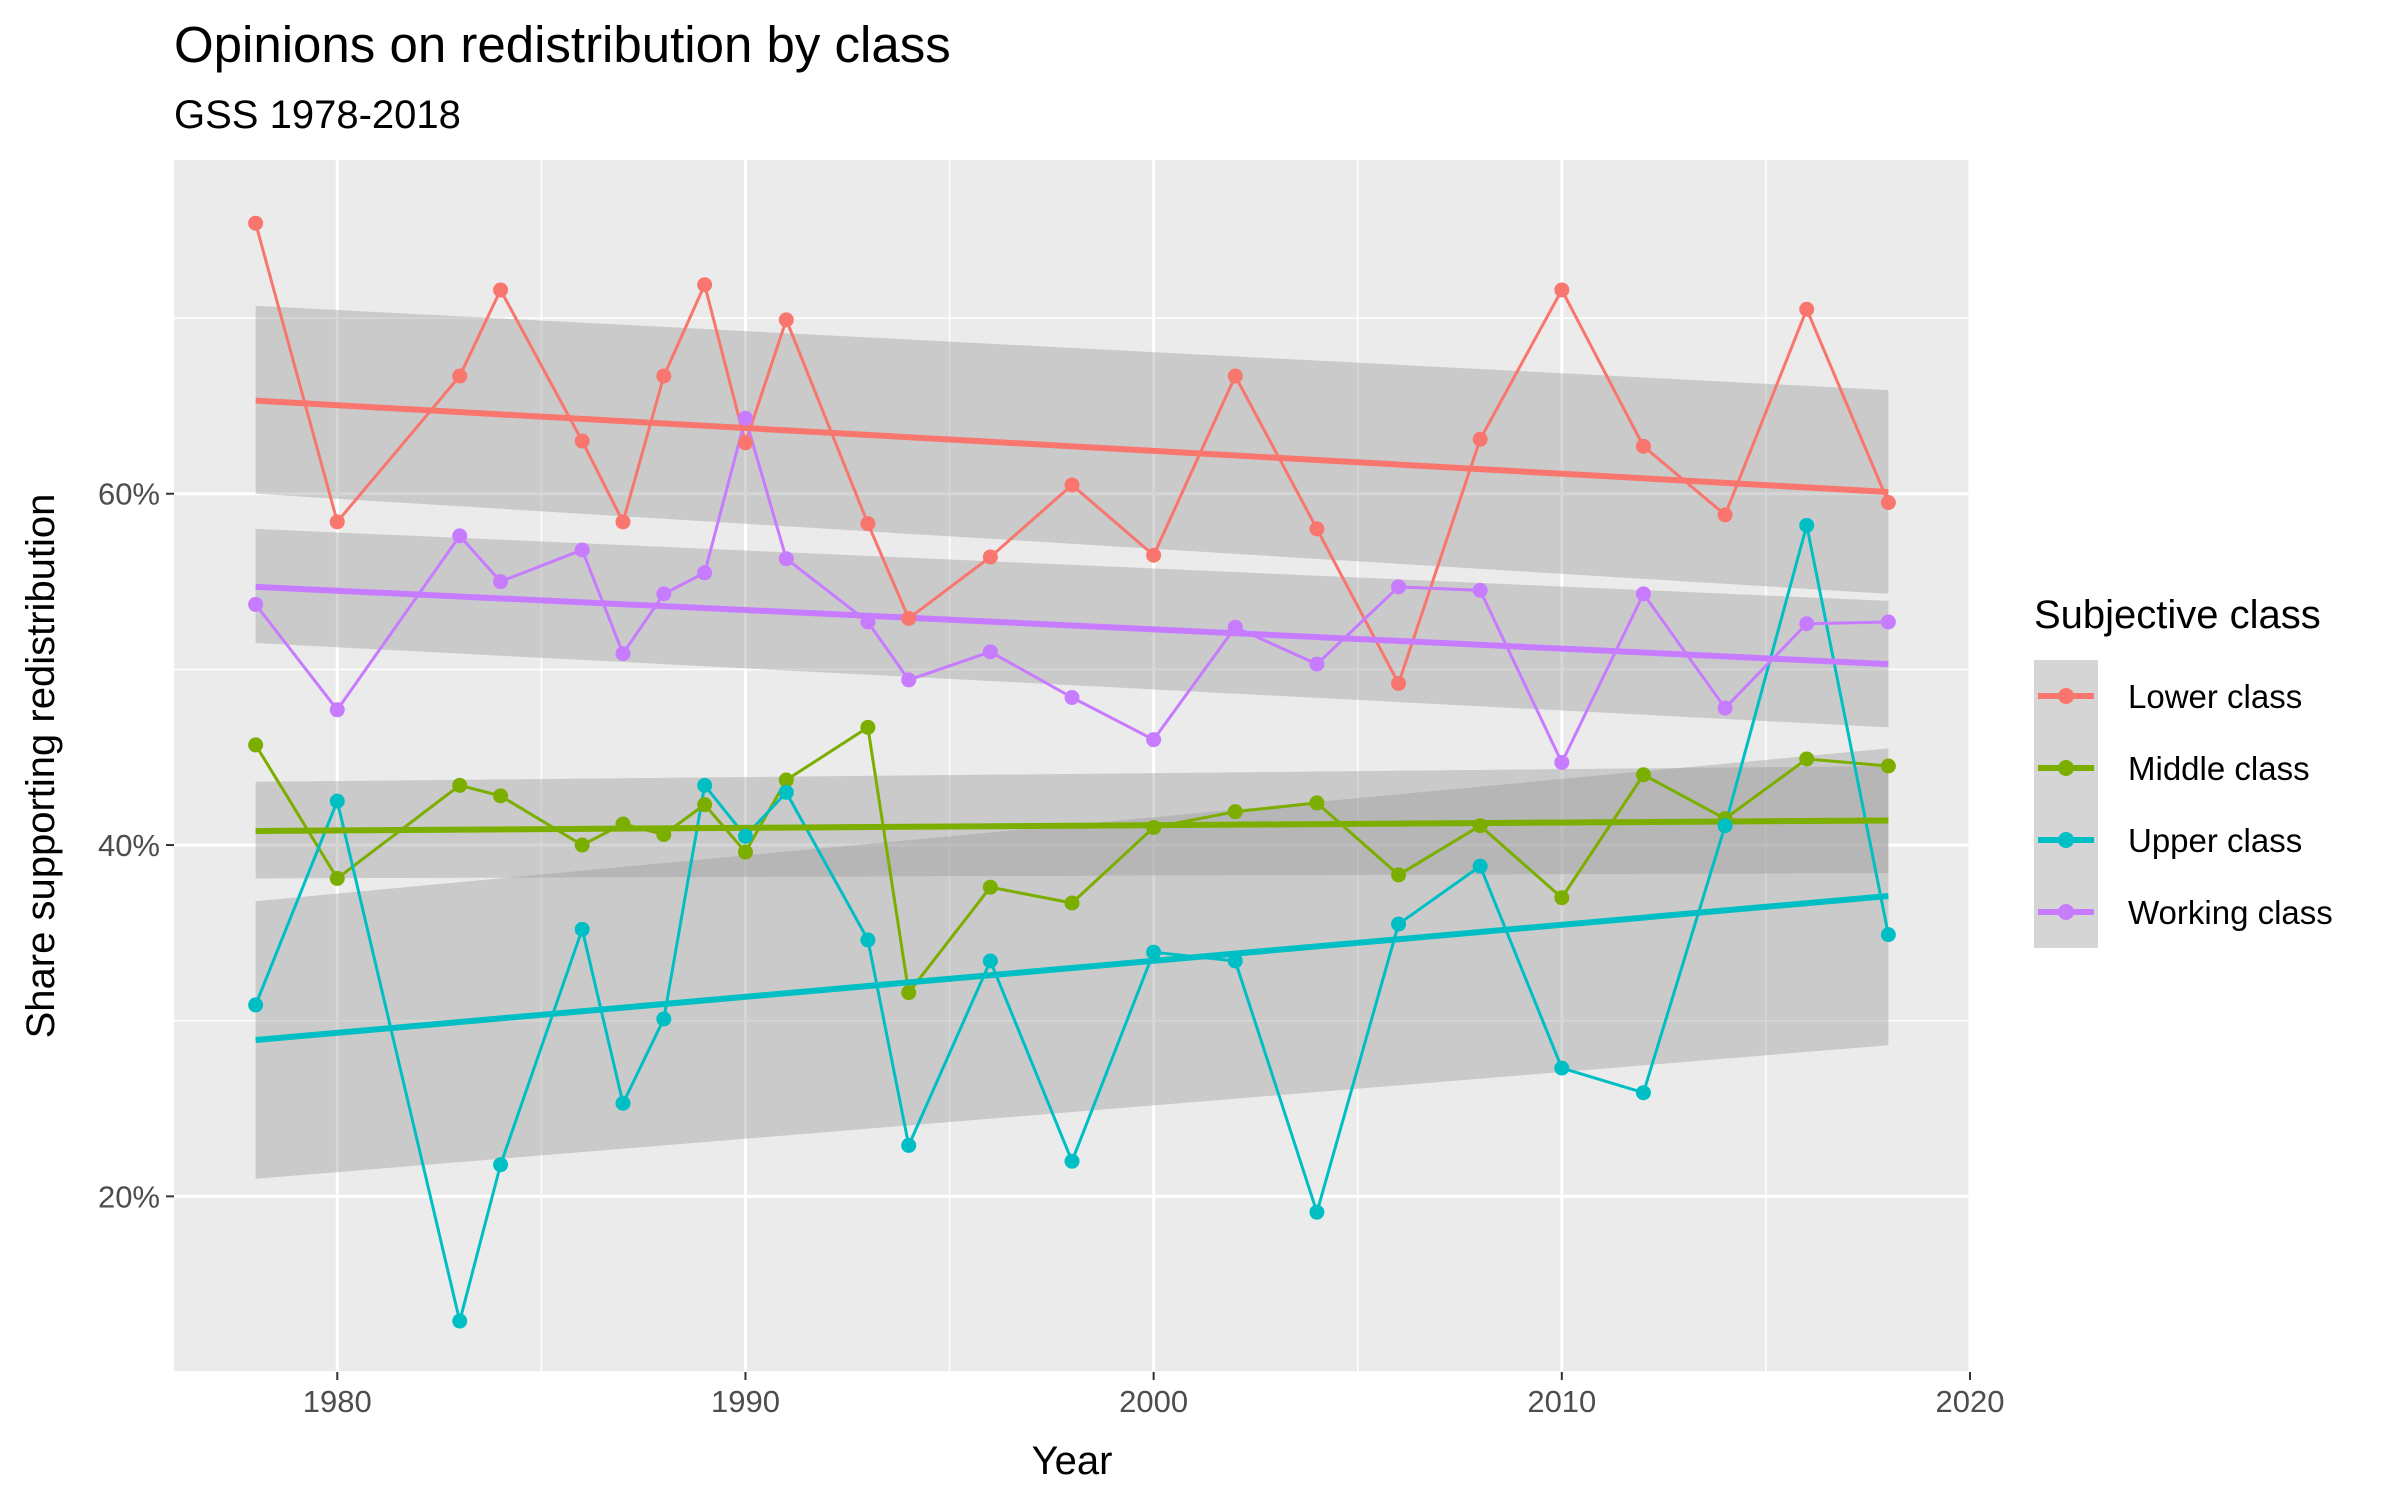  What do you see at coordinates (129, 845) in the screenshot?
I see `y-tick-label: 40%` at bounding box center [129, 845].